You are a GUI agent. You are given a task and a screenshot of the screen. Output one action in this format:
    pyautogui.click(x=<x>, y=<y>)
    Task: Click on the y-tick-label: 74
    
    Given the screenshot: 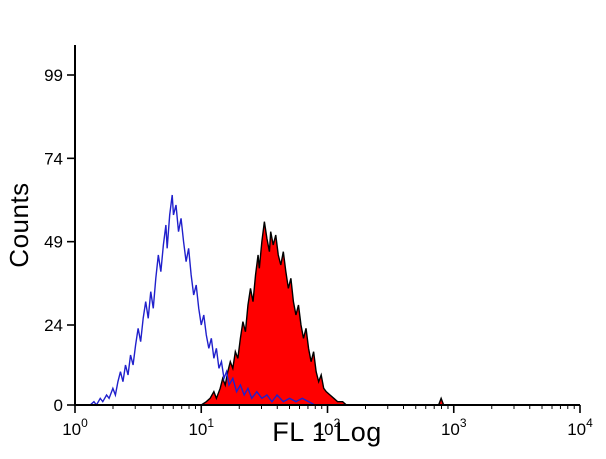 What is the action you would take?
    pyautogui.click(x=53, y=158)
    